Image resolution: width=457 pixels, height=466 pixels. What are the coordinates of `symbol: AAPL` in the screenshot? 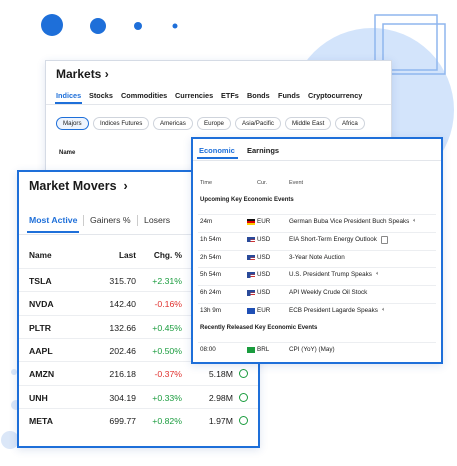 It's located at (41, 350).